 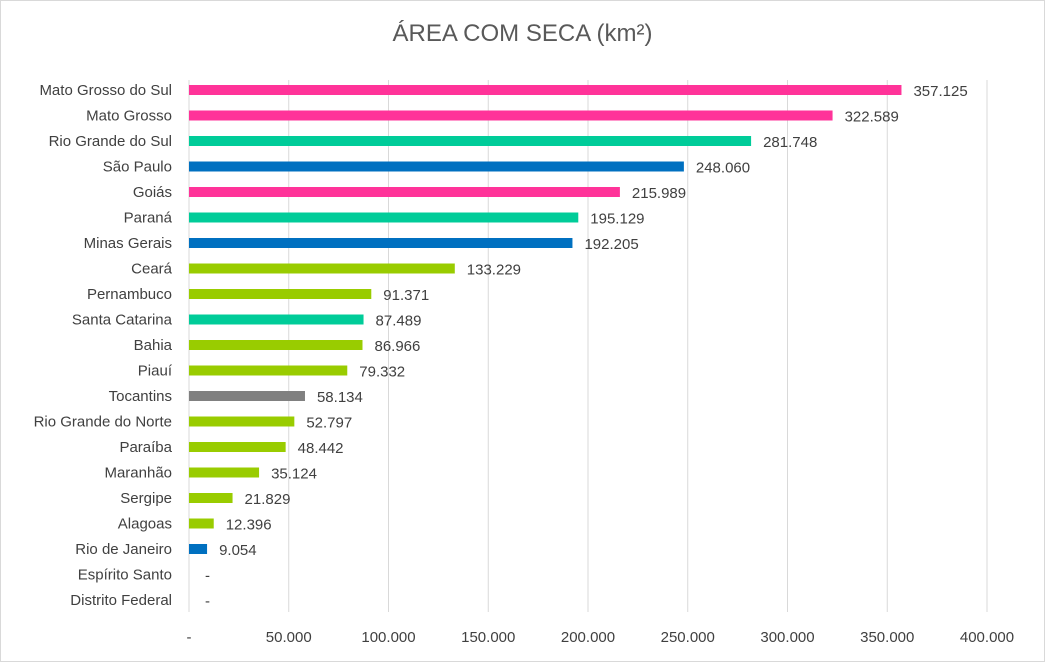 I want to click on x-tick-label: 250.000, so click(x=688, y=637).